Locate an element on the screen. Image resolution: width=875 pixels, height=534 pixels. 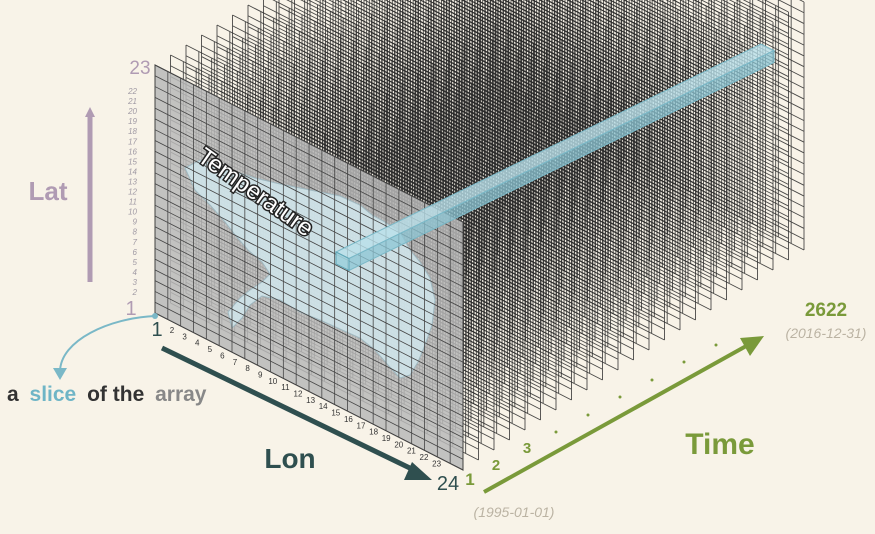
lat-tick-label: 19 is located at coordinates (132, 121).